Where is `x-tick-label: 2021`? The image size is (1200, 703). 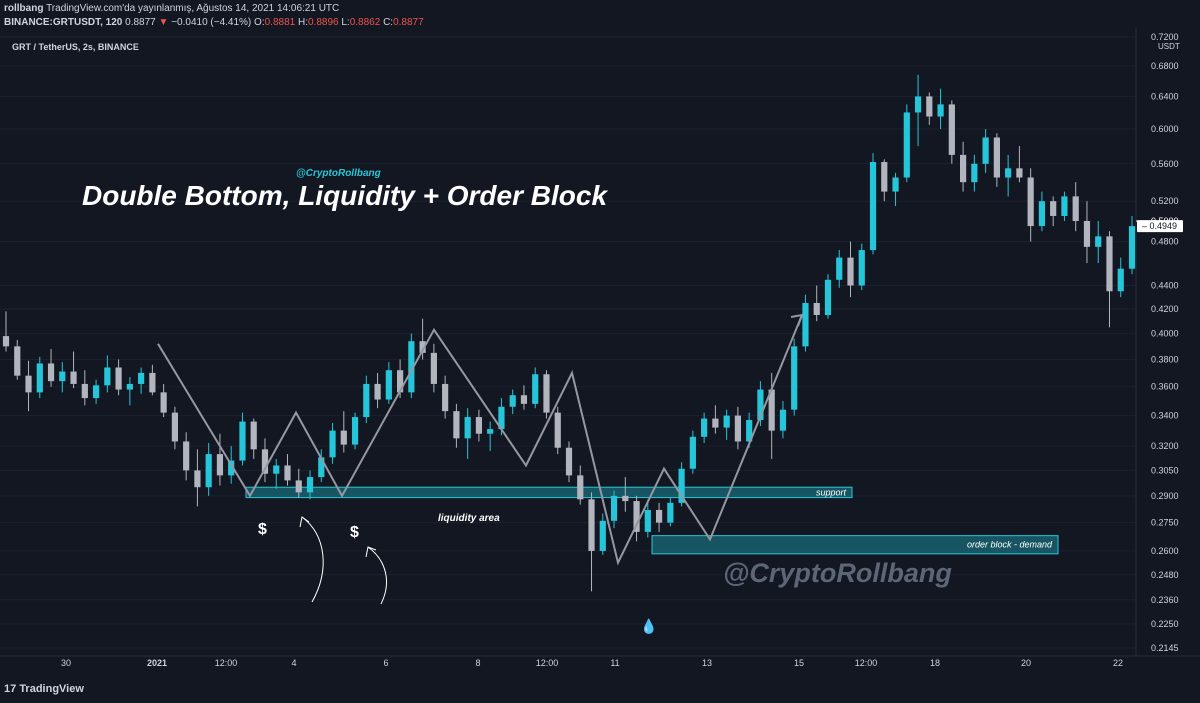 x-tick-label: 2021 is located at coordinates (157, 663).